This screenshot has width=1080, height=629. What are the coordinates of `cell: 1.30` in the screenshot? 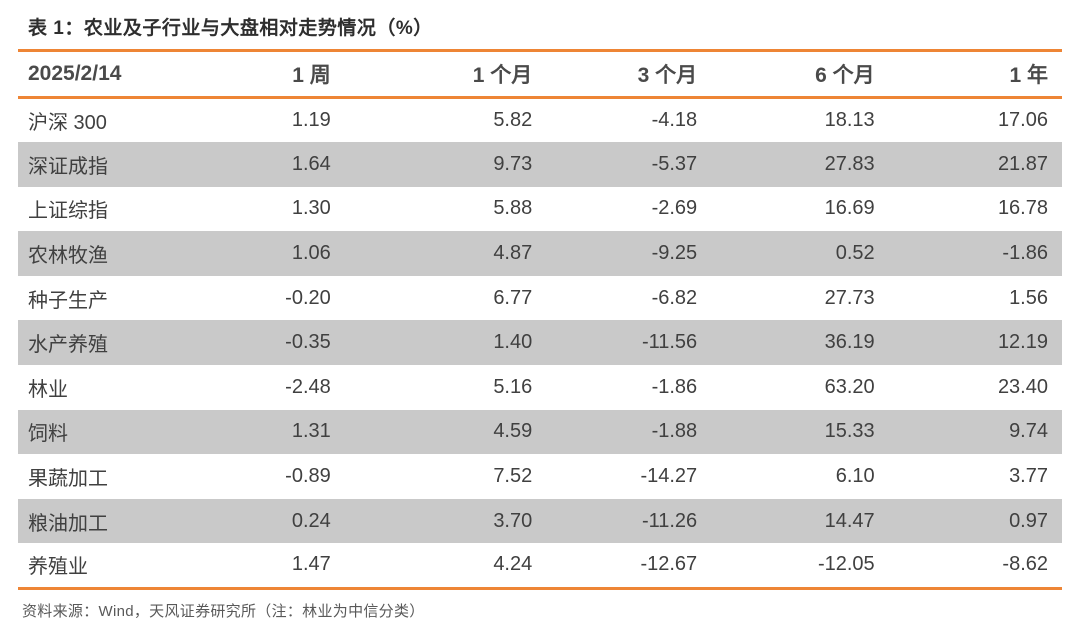 It's located at (311, 208).